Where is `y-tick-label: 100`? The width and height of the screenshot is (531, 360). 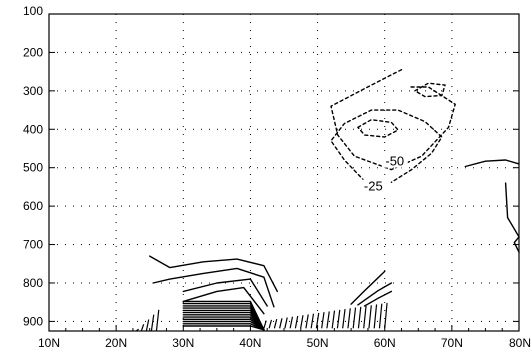
y-tick-label: 100 is located at coordinates (33, 11).